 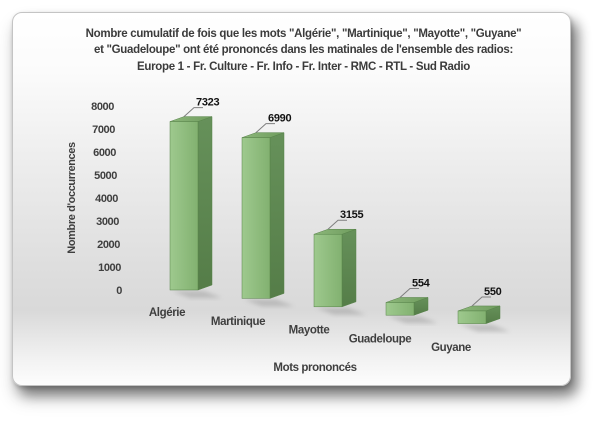 What do you see at coordinates (119, 291) in the screenshot?
I see `y-axis-tick-label: 0` at bounding box center [119, 291].